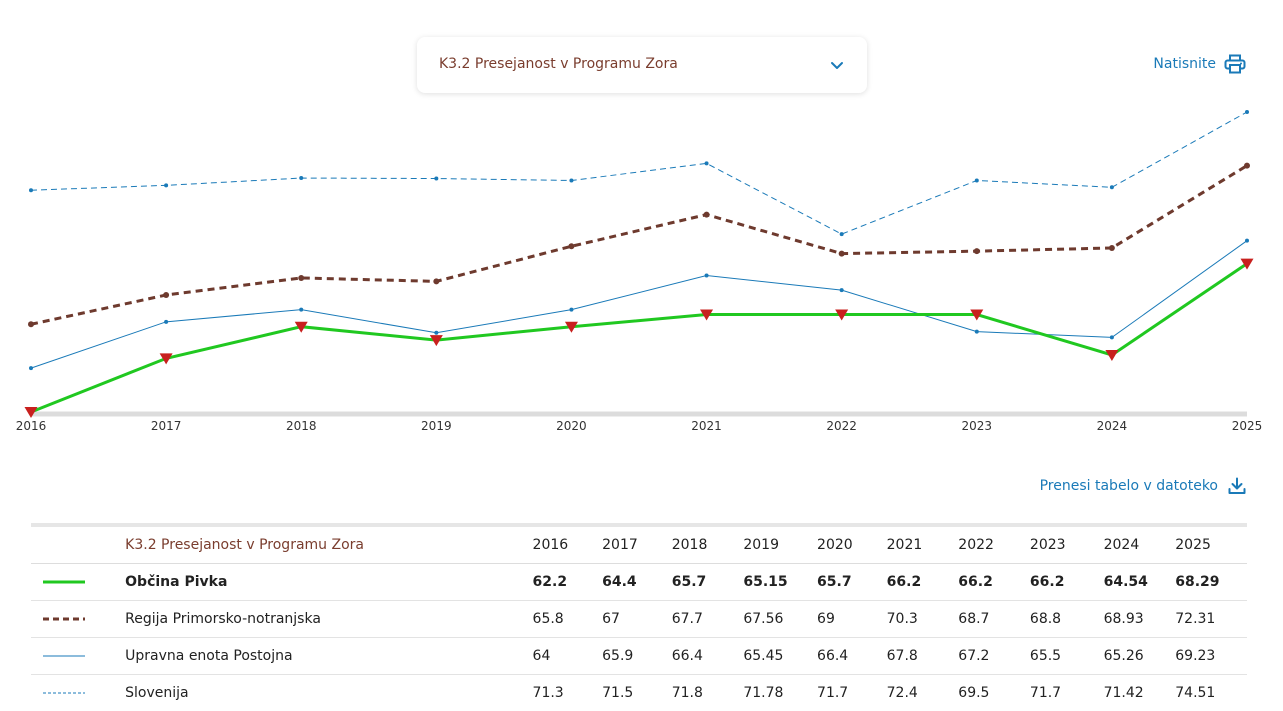 The height and width of the screenshot is (711, 1283). I want to click on table-cell: 71.3, so click(568, 693).